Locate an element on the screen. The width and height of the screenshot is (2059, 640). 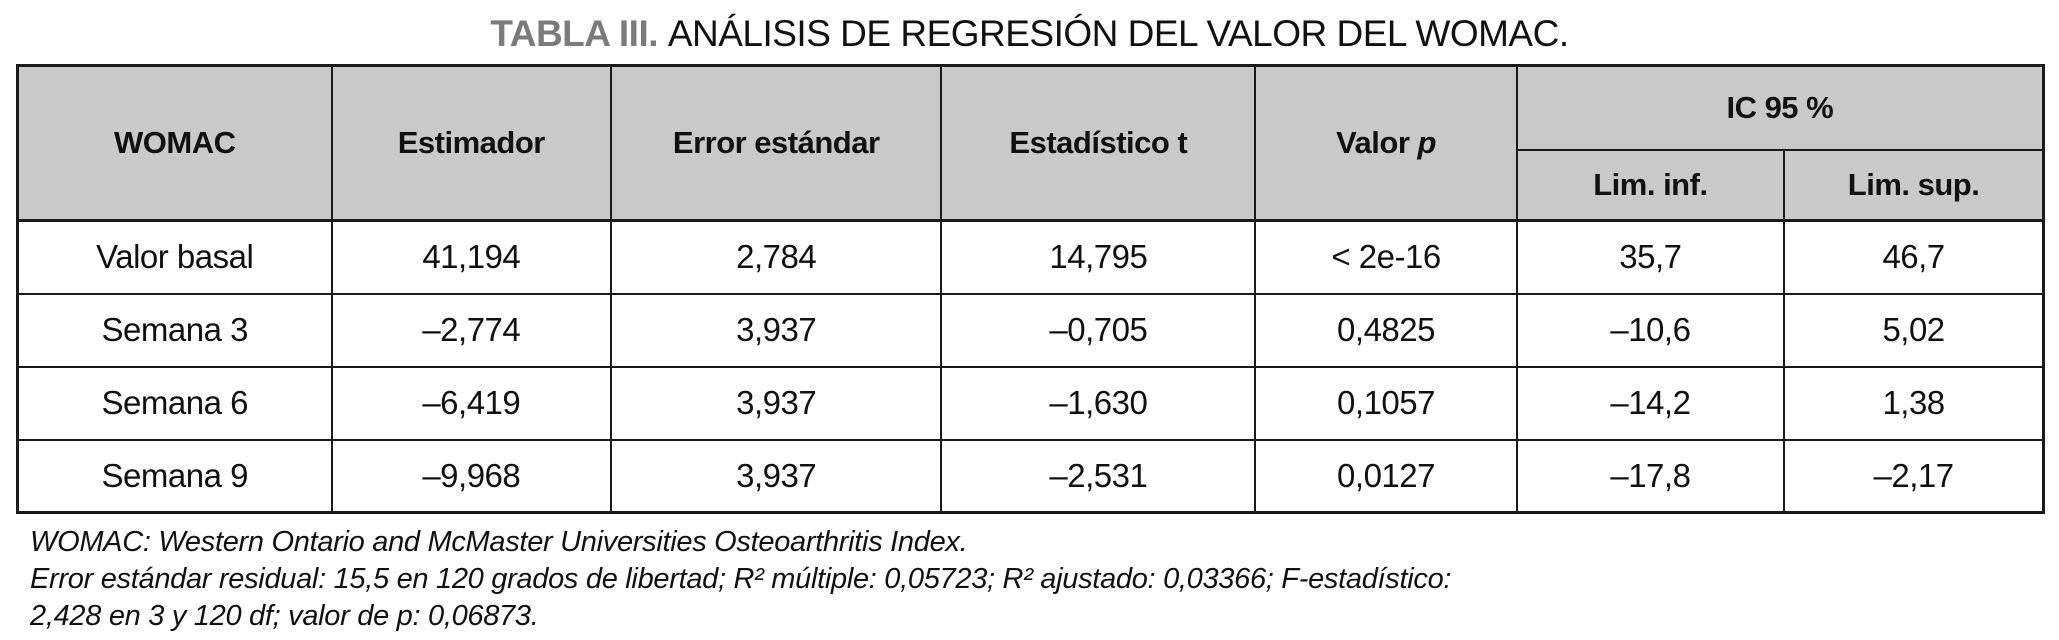
cell-estimador: 41,194 is located at coordinates (471, 257).